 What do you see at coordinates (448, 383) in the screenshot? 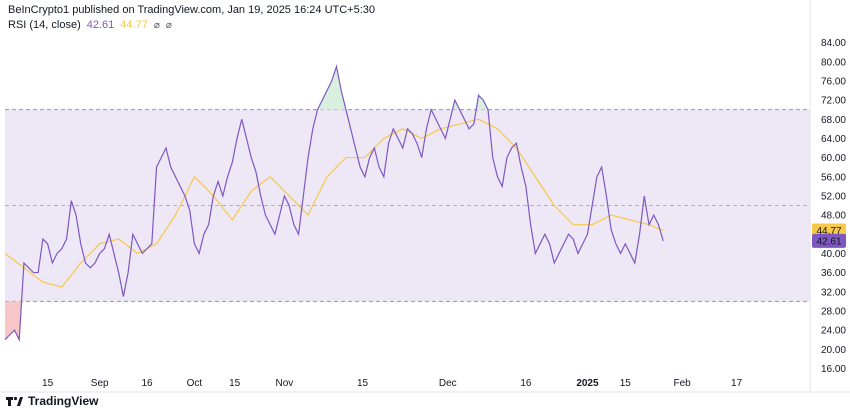
I see `x-tick-label: Dec` at bounding box center [448, 383].